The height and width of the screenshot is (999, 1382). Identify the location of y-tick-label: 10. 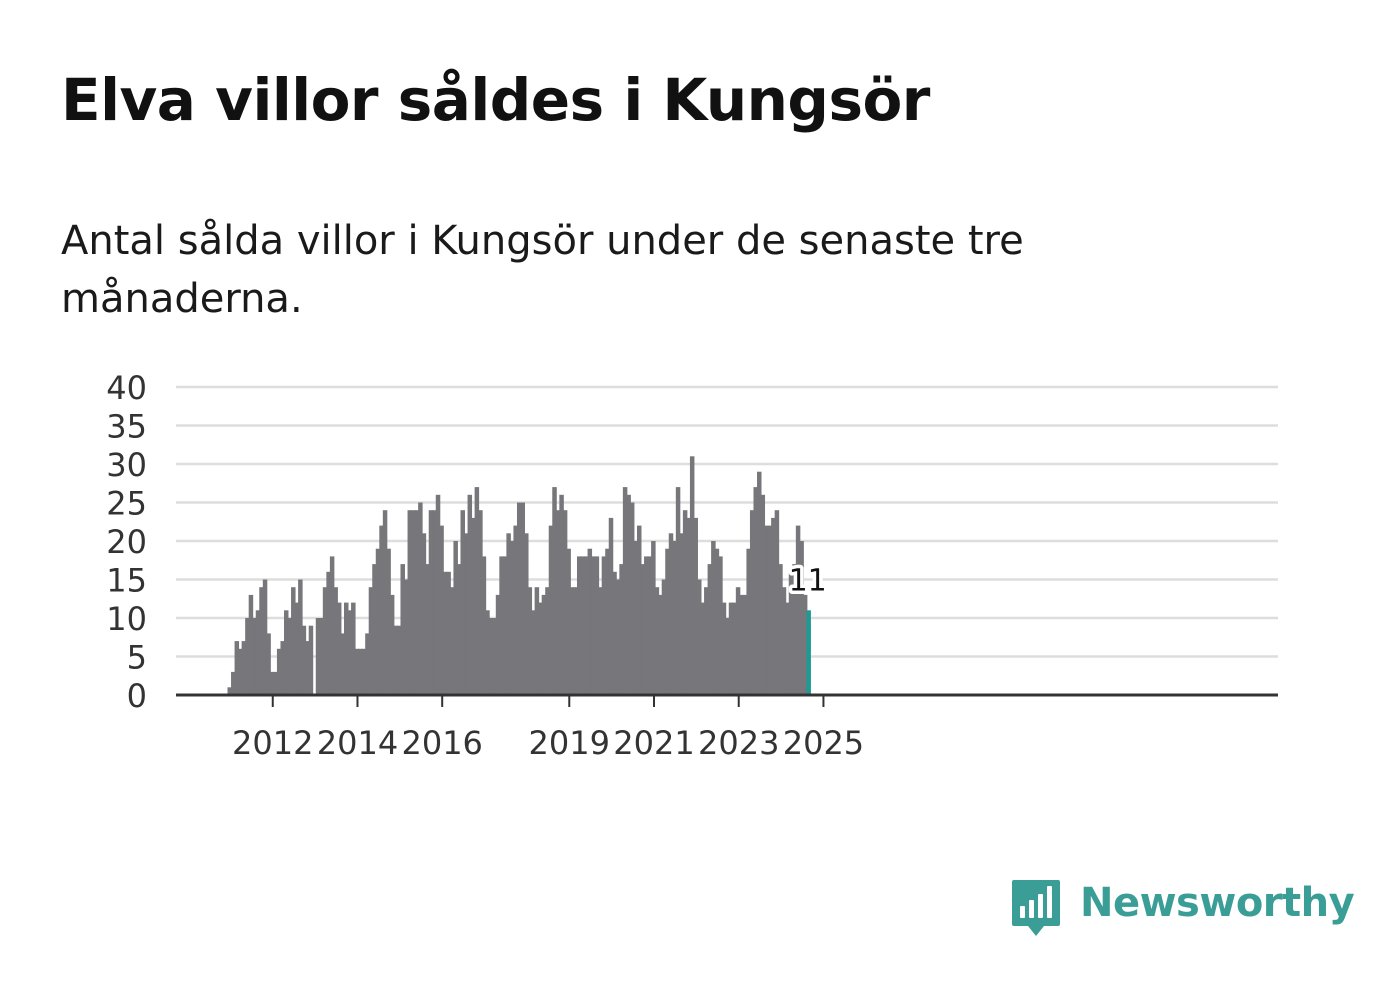
(126, 619).